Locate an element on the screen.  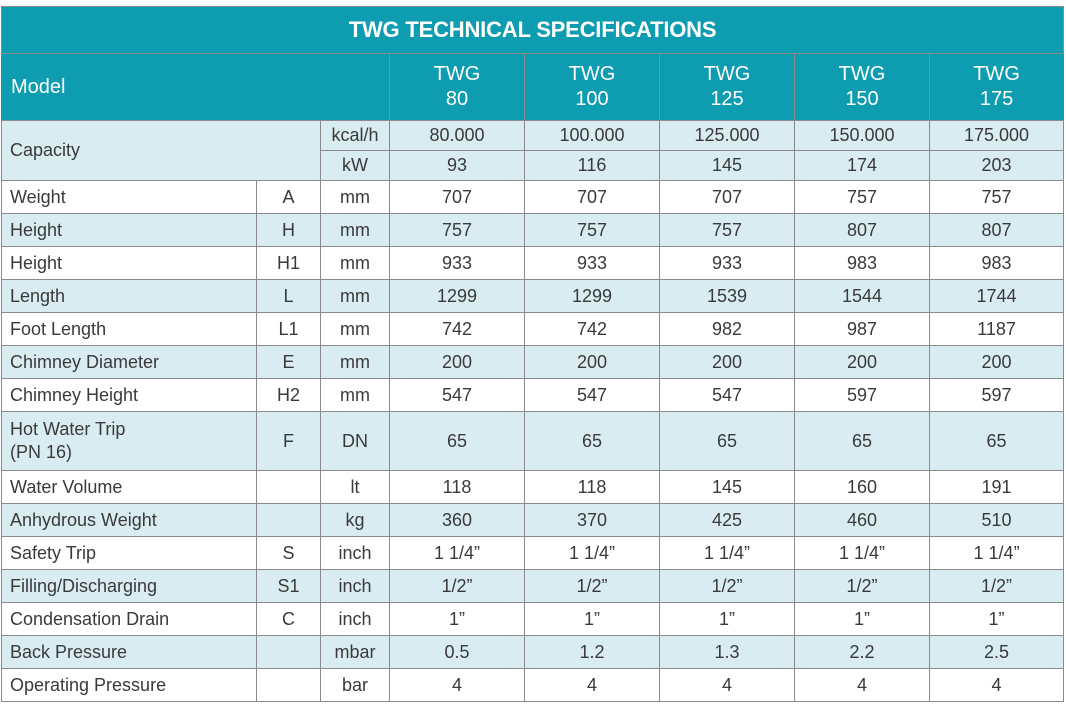
value-cell: 1544 is located at coordinates (862, 296).